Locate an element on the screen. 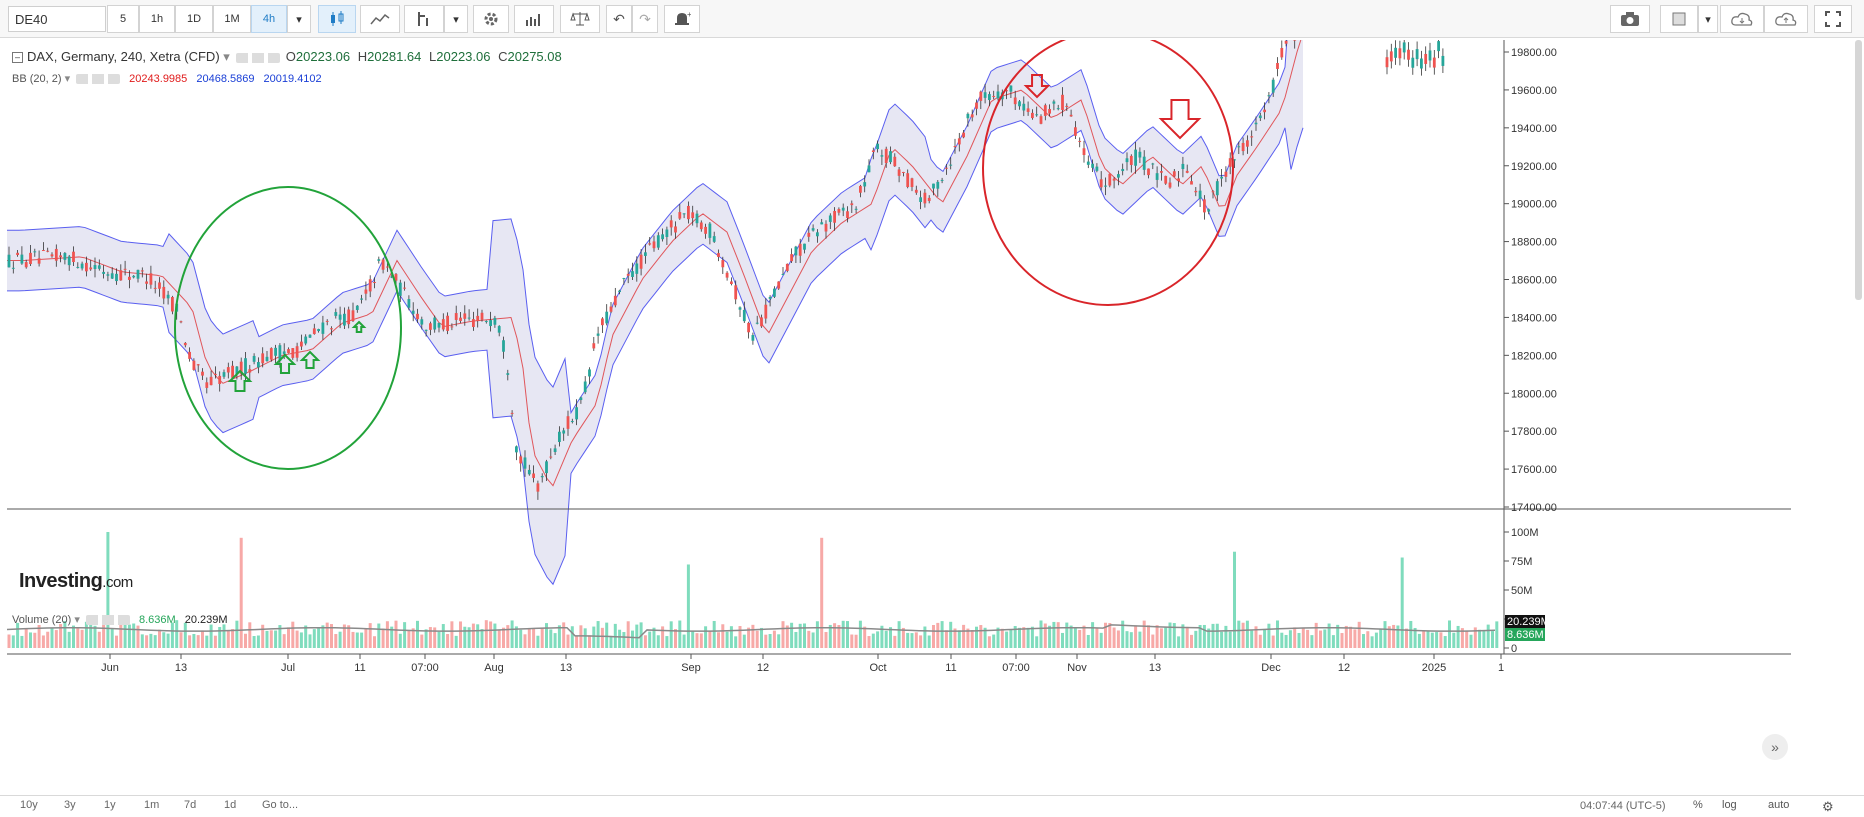  gear-icon: ⚙ is located at coordinates (1828, 806).